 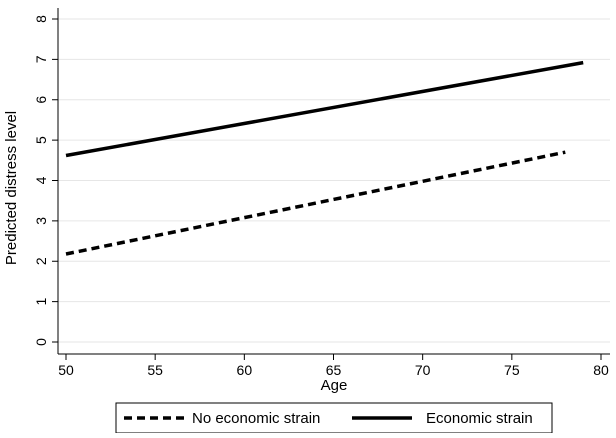 I want to click on y-tick-label-4: 4, so click(x=41, y=180).